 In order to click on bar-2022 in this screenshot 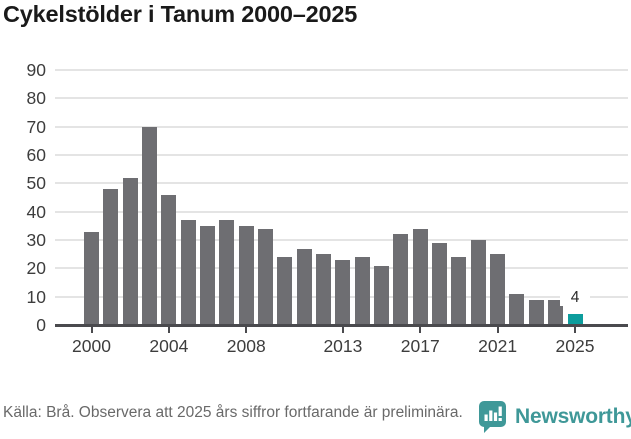, I will do `click(517, 309)`.